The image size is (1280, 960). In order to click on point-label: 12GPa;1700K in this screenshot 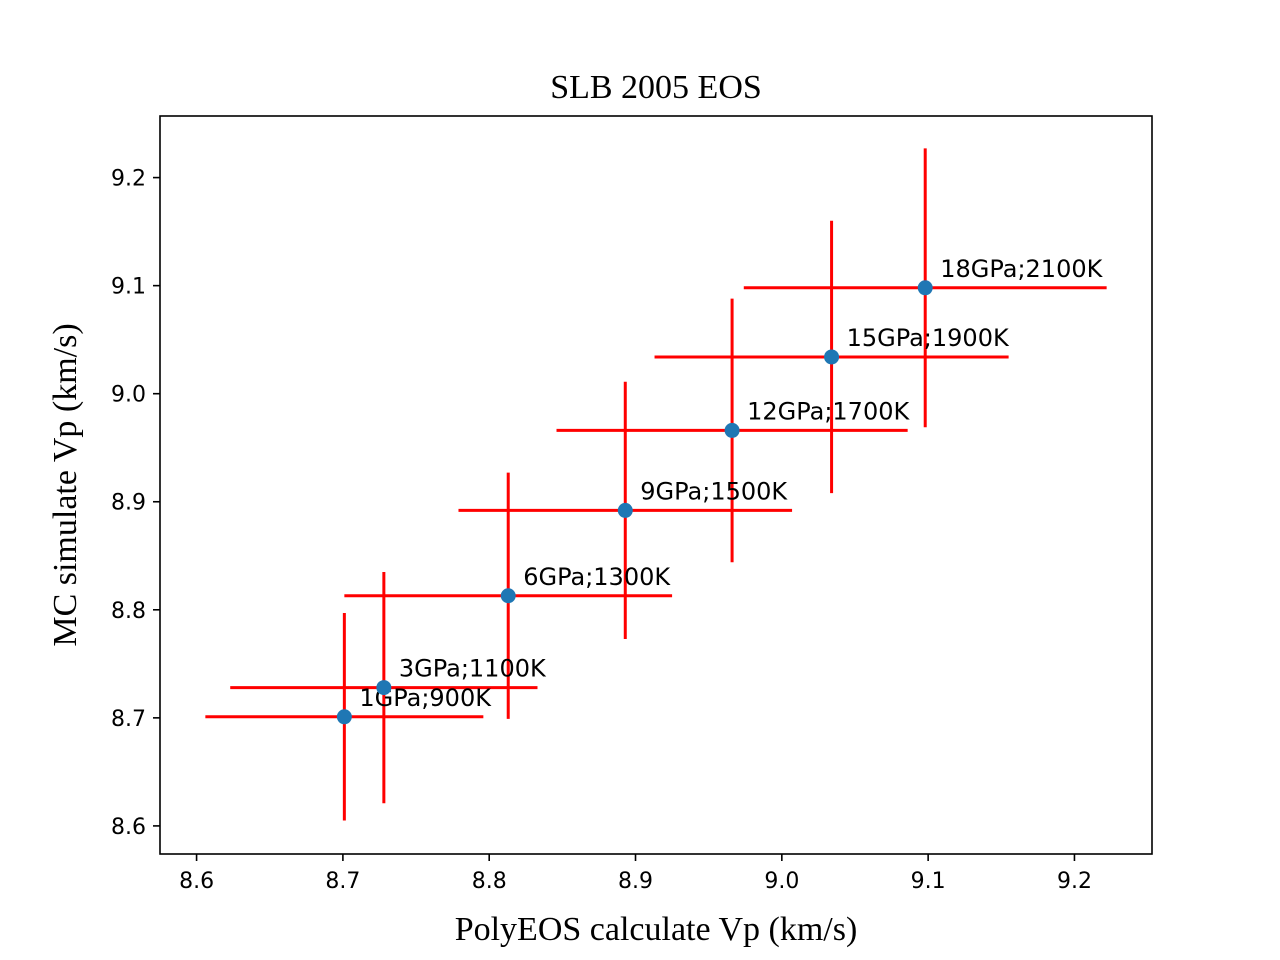, I will do `click(828, 411)`.